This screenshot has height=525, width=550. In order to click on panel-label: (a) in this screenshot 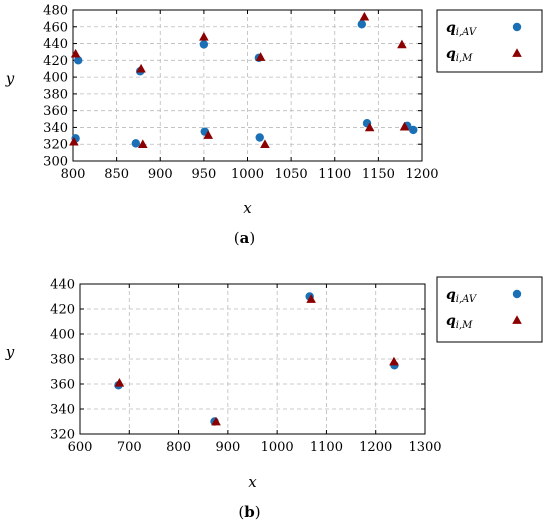, I will do `click(244, 238)`.